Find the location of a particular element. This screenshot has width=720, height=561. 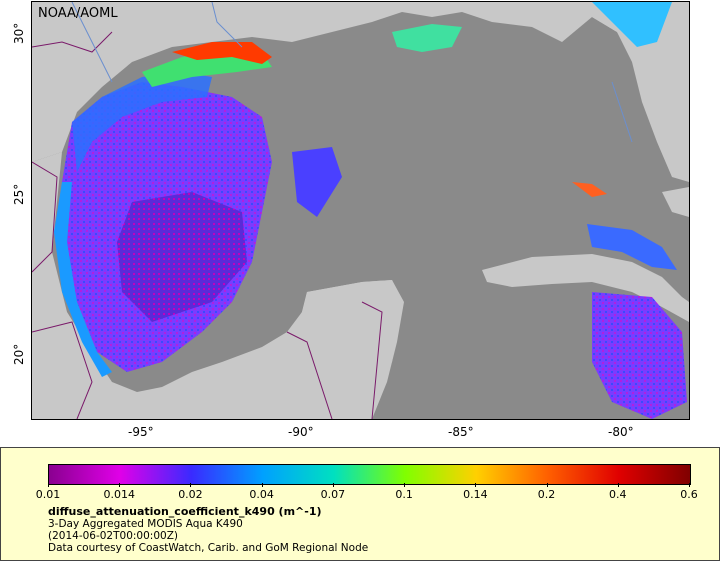

color-scale-bar is located at coordinates (369, 474).